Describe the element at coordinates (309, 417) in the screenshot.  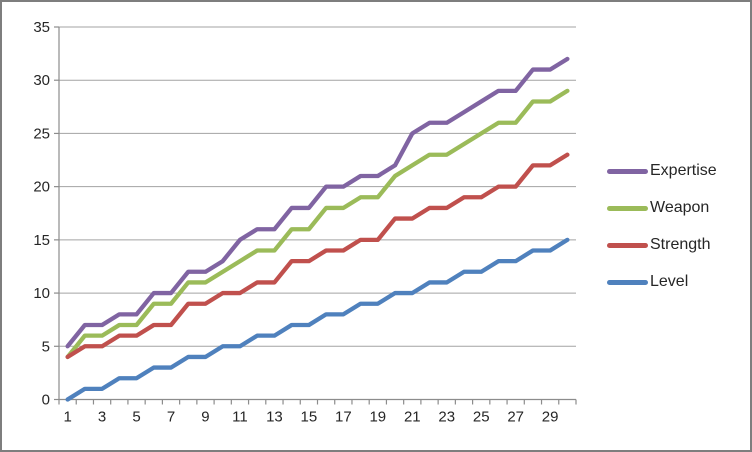
I see `x-axis-label: 15` at that location.